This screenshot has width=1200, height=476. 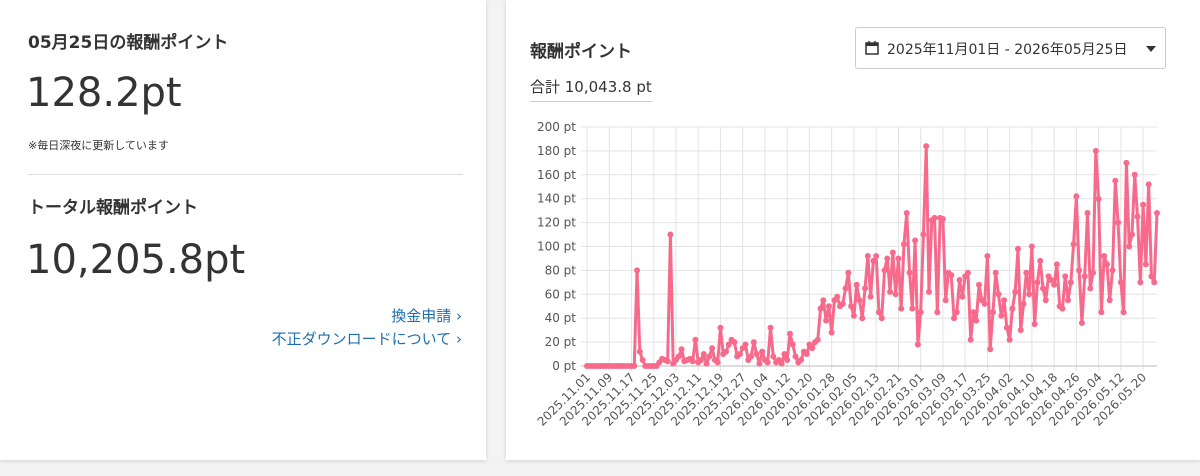 I want to click on y-tick-label: 120 pt, so click(x=556, y=223).